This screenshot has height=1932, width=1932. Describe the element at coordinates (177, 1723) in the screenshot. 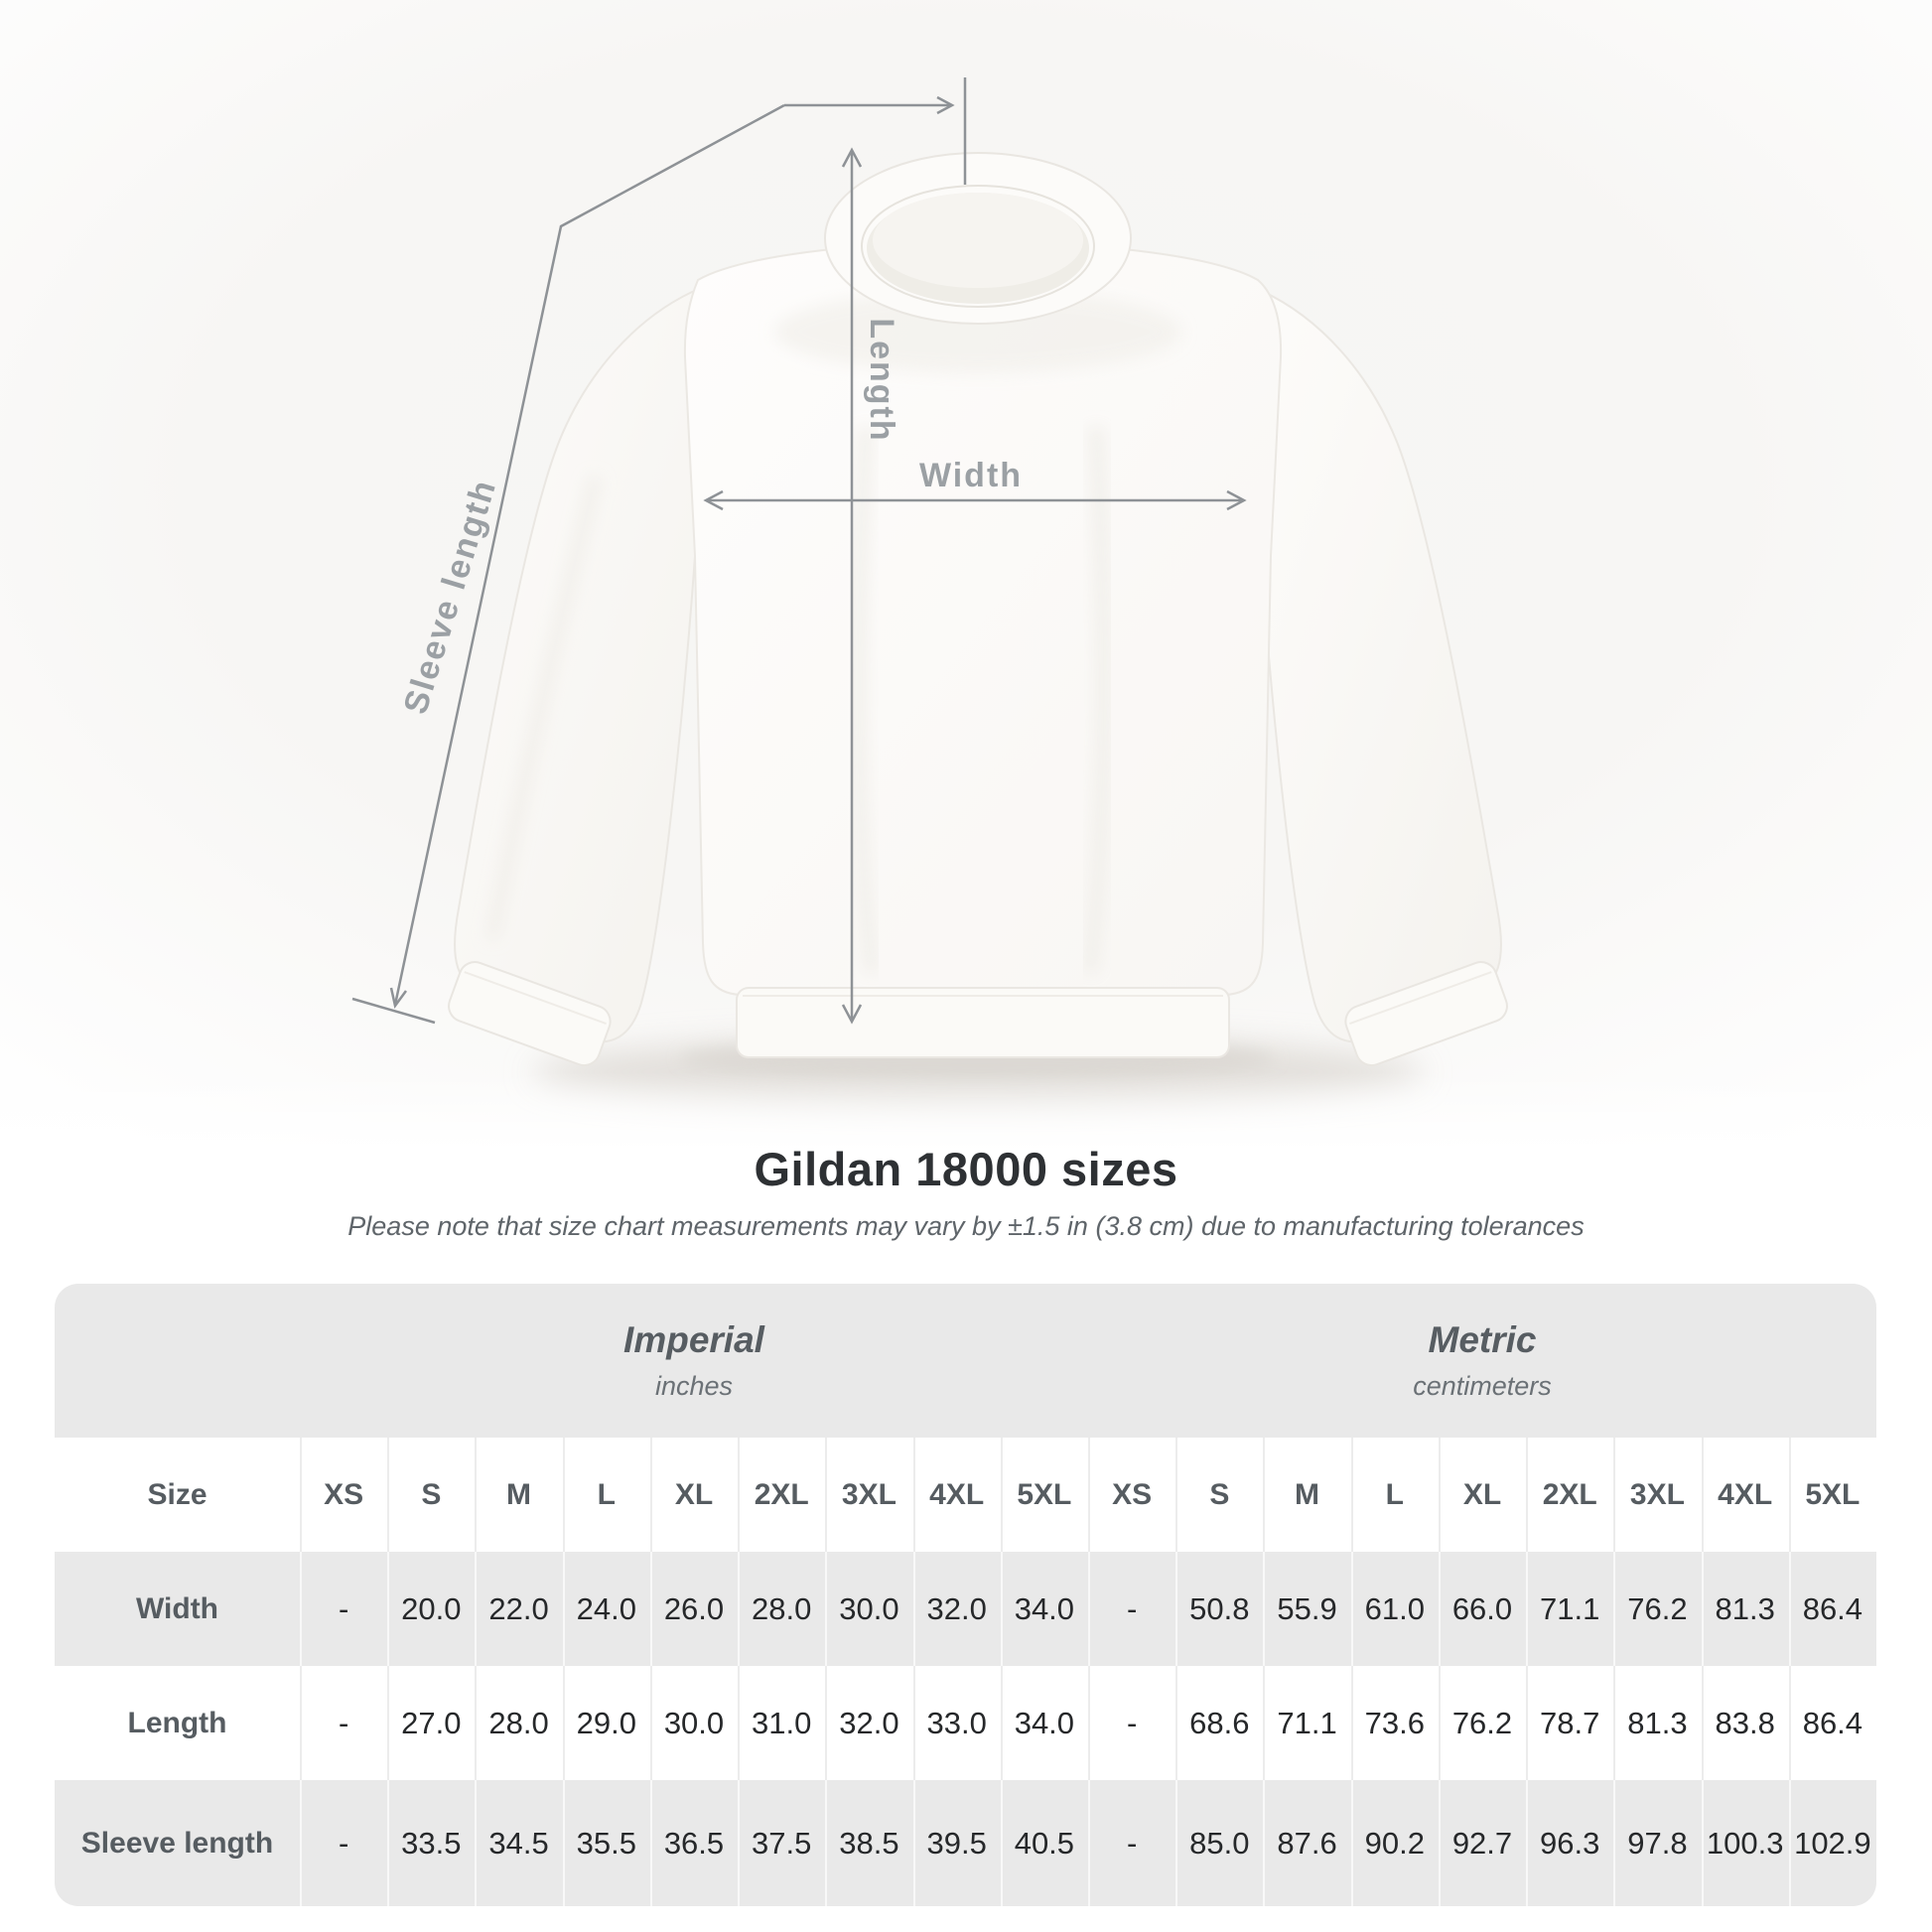

I see `row-label: Length` at that location.